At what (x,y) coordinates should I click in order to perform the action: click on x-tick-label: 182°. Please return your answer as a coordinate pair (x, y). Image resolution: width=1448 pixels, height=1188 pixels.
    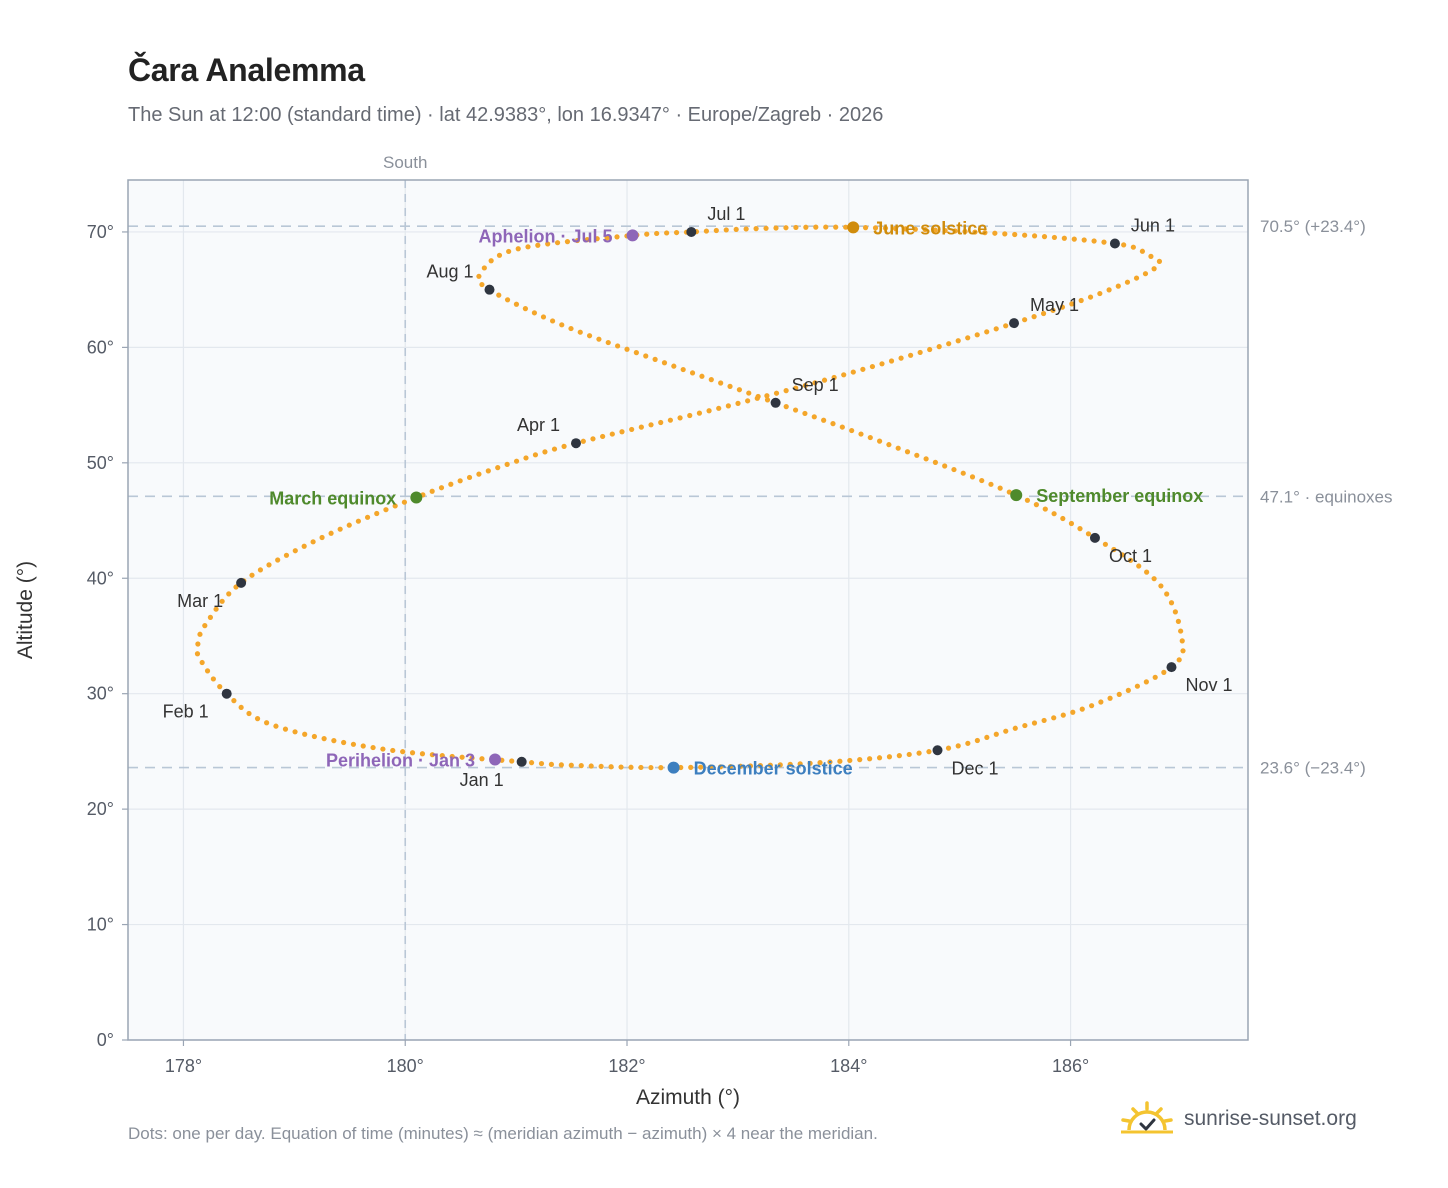
    Looking at the image, I should click on (626, 1066).